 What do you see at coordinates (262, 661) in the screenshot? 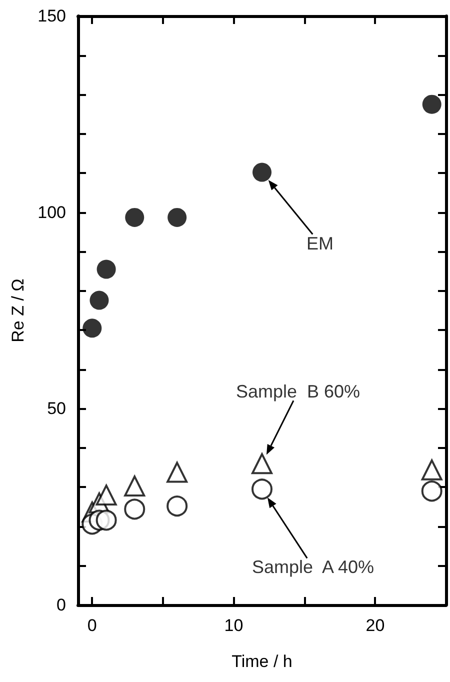
I see `x-axis-title: Time / h` at bounding box center [262, 661].